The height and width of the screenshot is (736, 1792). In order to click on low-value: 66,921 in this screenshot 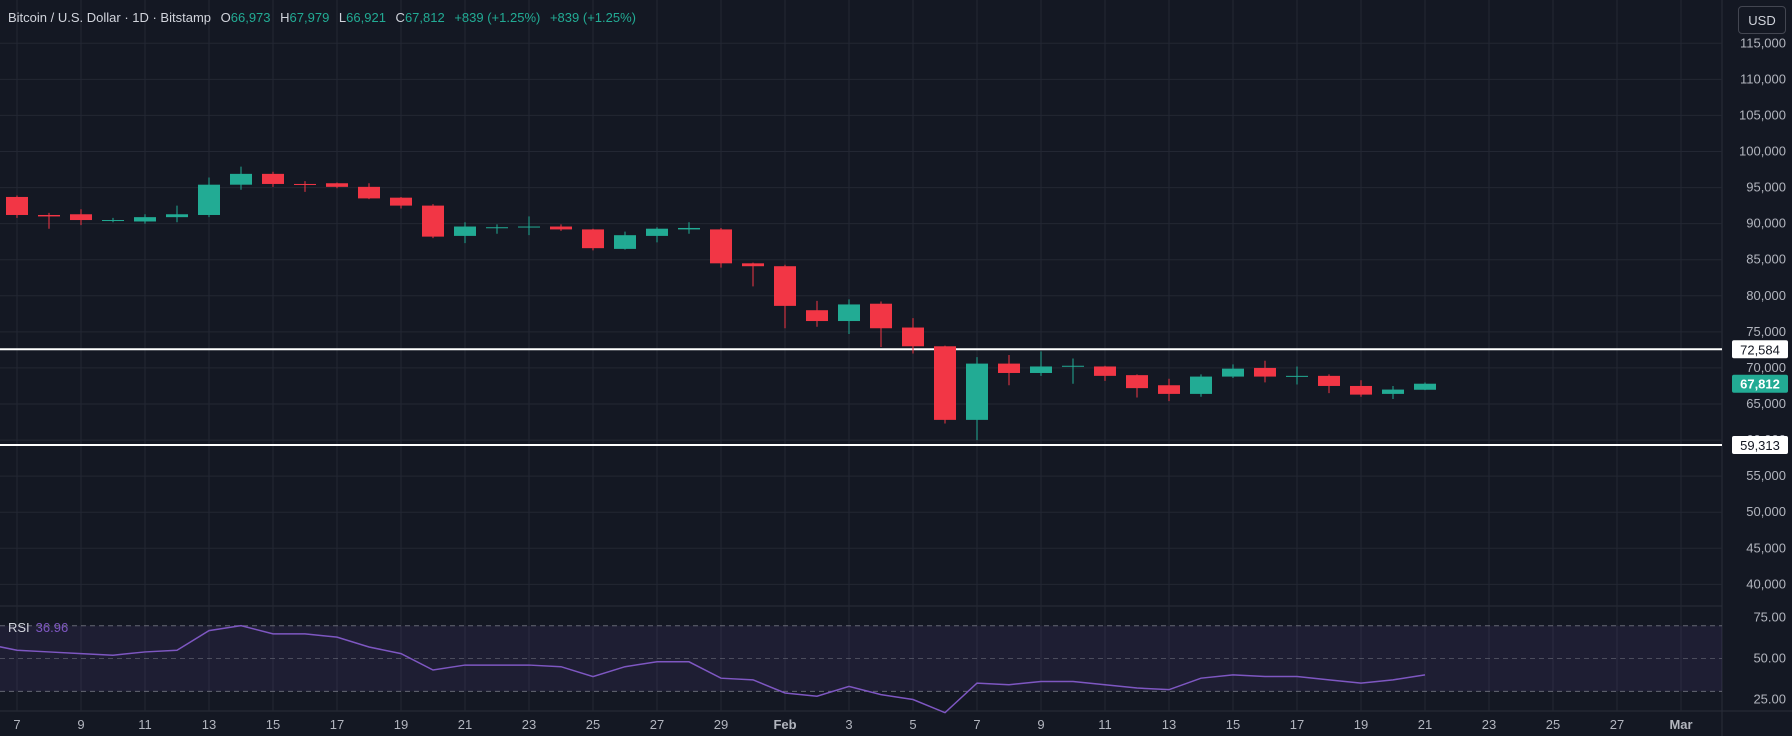, I will do `click(366, 17)`.